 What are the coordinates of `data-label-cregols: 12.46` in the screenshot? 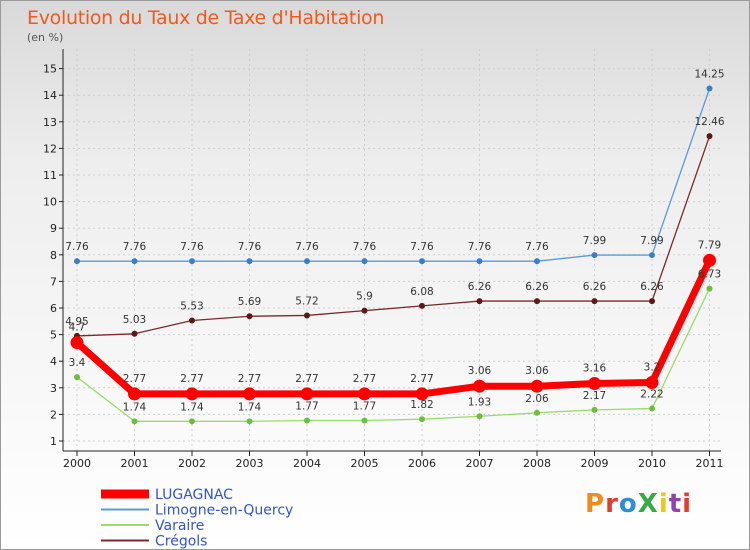 It's located at (709, 122).